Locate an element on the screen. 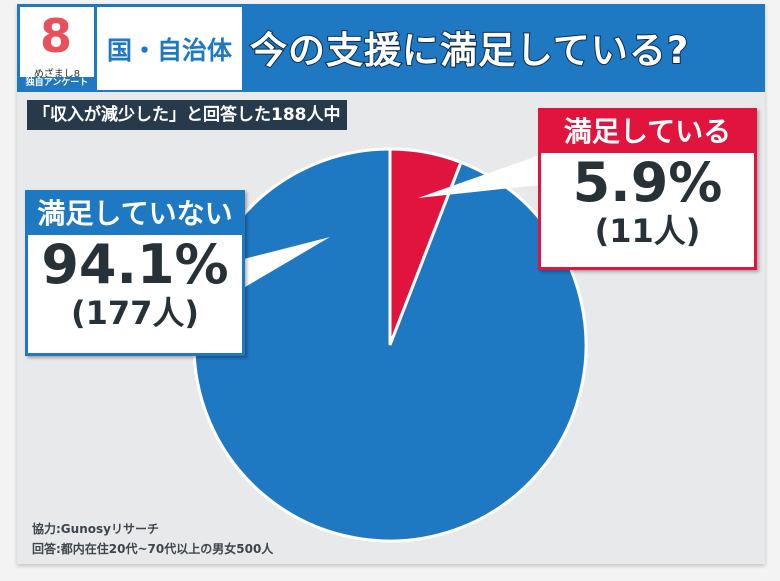  callout-satisfied: 満足している 5.9% (11人) is located at coordinates (647, 189).